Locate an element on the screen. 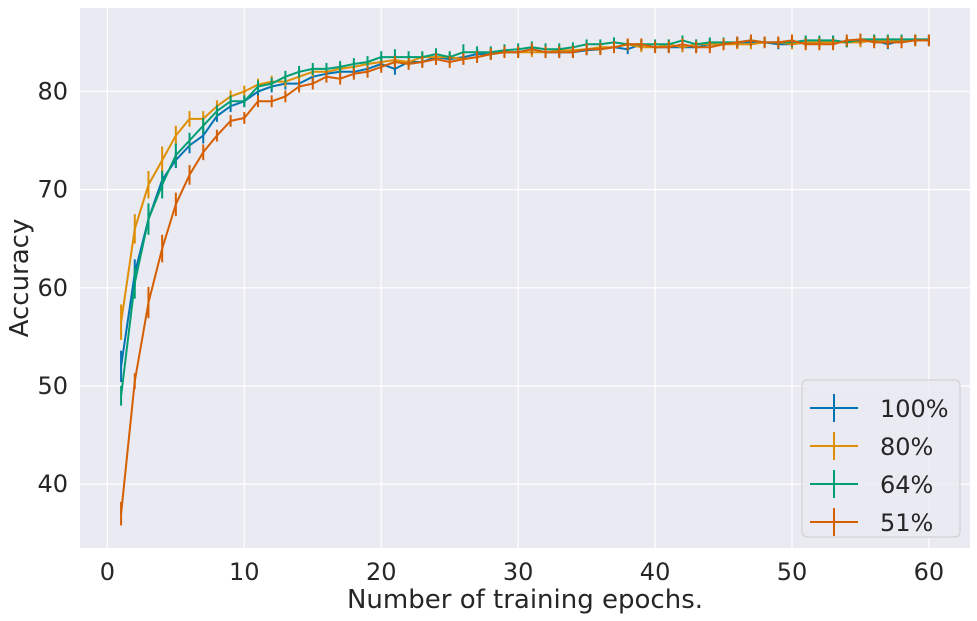 Image resolution: width=977 pixels, height=621 pixels. legend-label-0: 100% is located at coordinates (914, 409).